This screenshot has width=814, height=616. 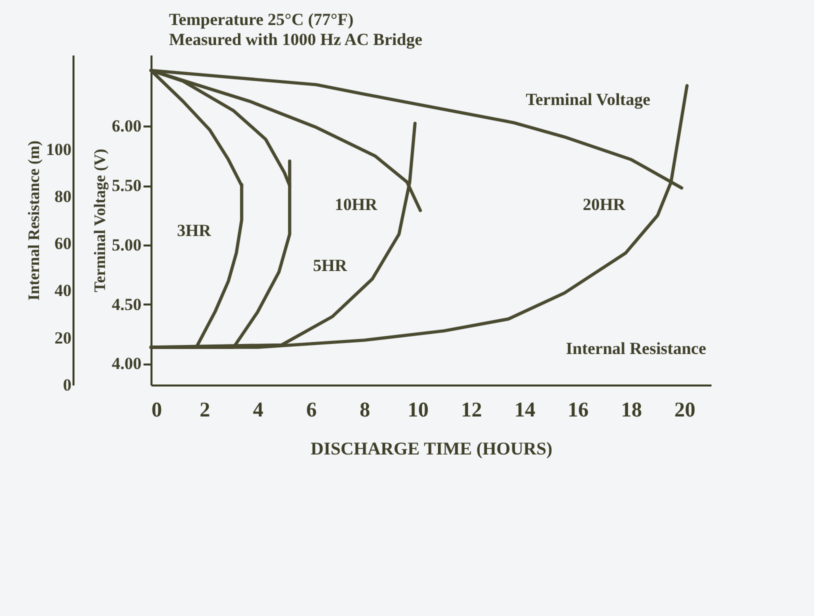 What do you see at coordinates (471, 410) in the screenshot?
I see `x-tick-label: 12` at bounding box center [471, 410].